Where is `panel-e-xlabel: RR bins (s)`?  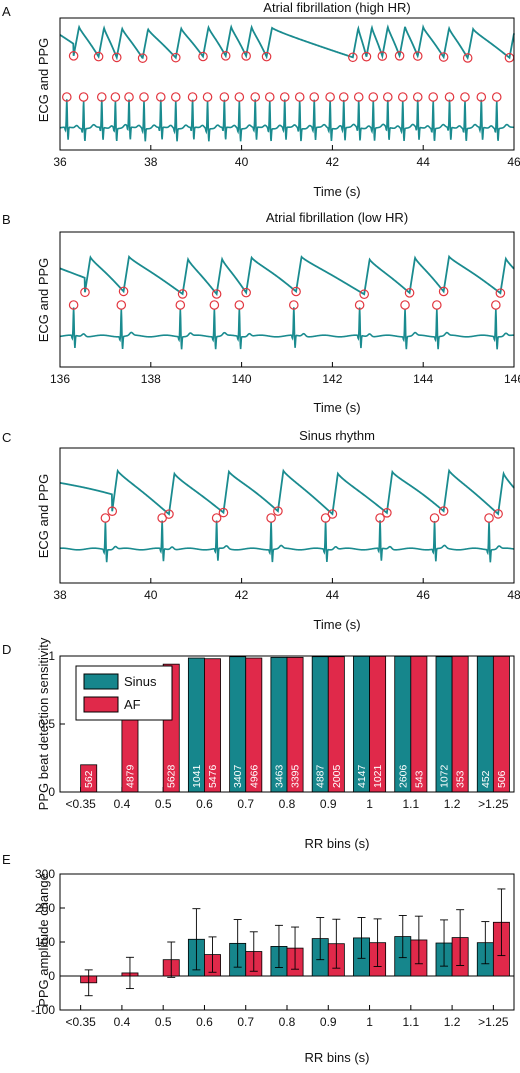
panel-e-xlabel: RR bins (s) is located at coordinates (336, 1057).